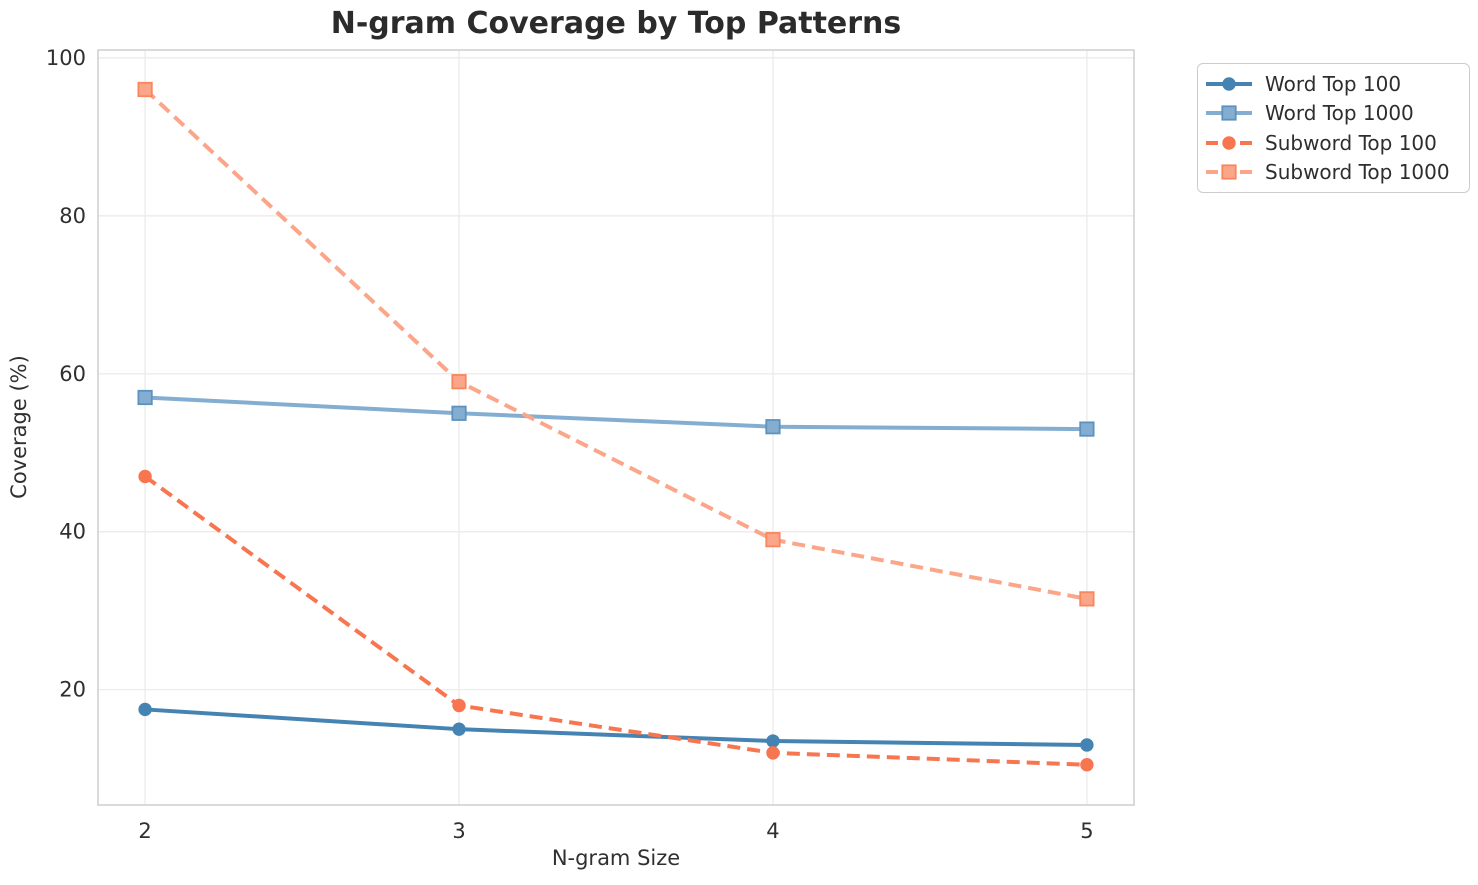 This screenshot has width=1478, height=885. I want to click on legend-item-label: Word Top 1000, so click(1339, 113).